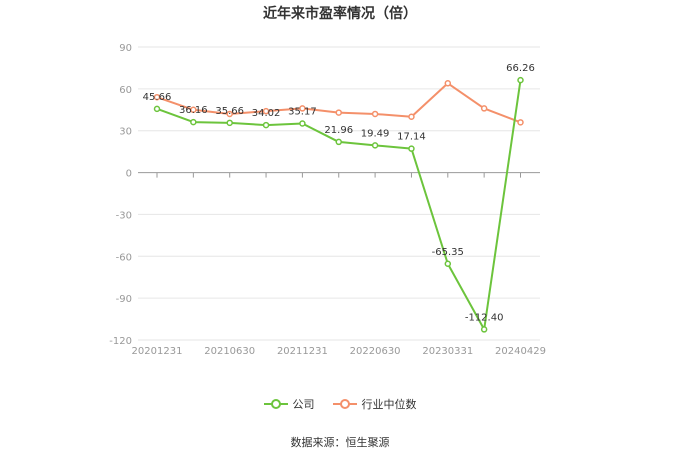 This screenshot has width=680, height=460. What do you see at coordinates (520, 68) in the screenshot?
I see `data-label: 66.26` at bounding box center [520, 68].